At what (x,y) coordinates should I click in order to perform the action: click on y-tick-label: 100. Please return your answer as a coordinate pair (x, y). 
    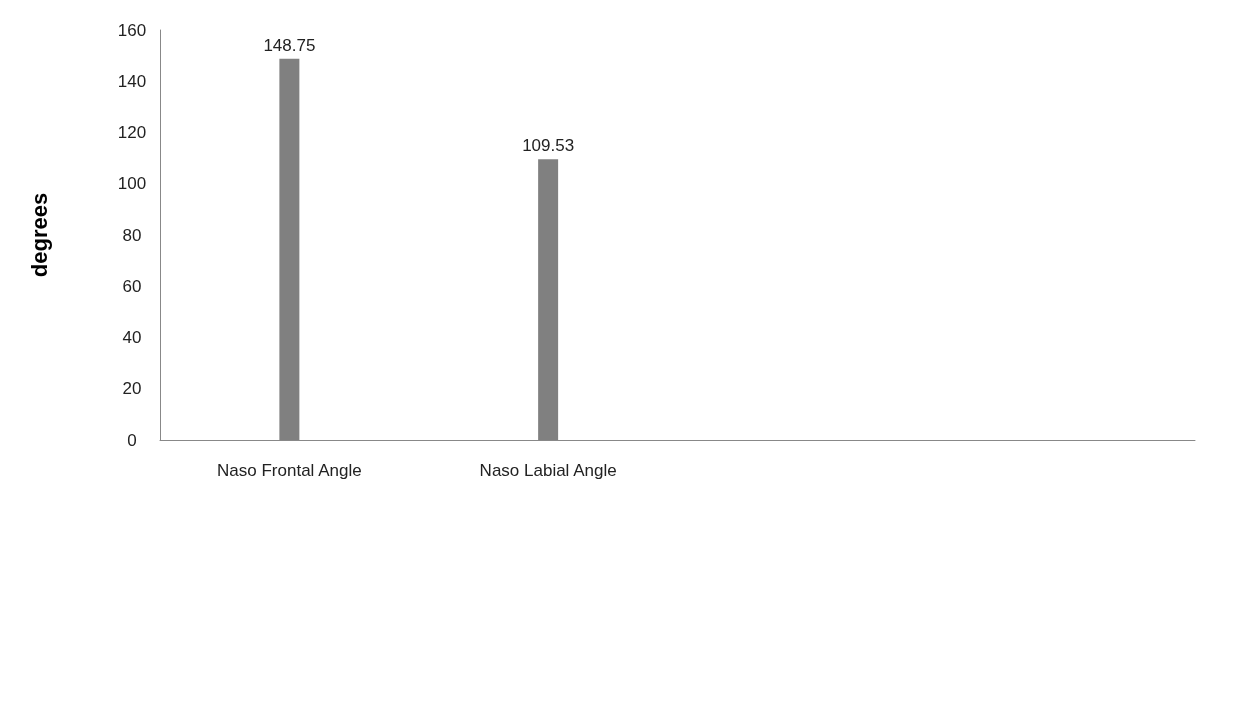
    Looking at the image, I should click on (132, 184).